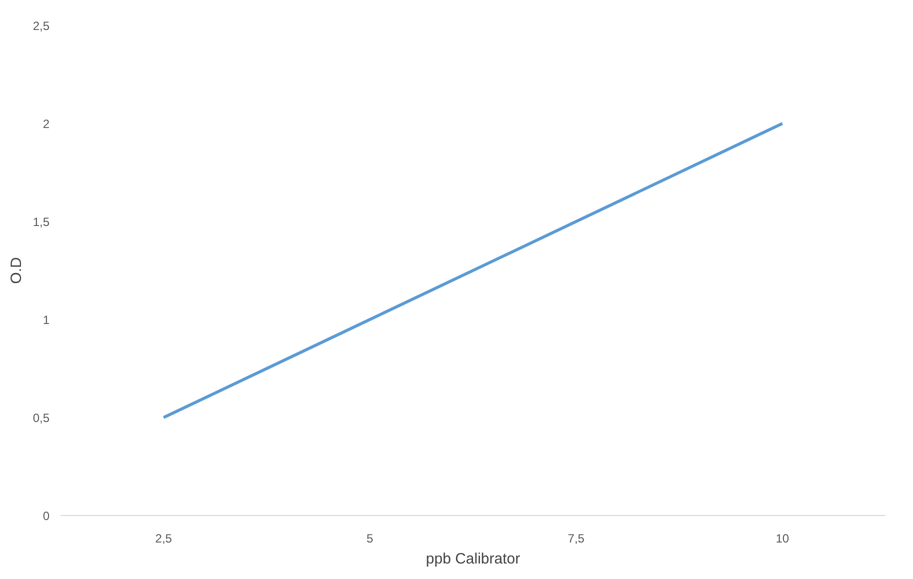  I want to click on y-axis-title: O.D, so click(16, 270).